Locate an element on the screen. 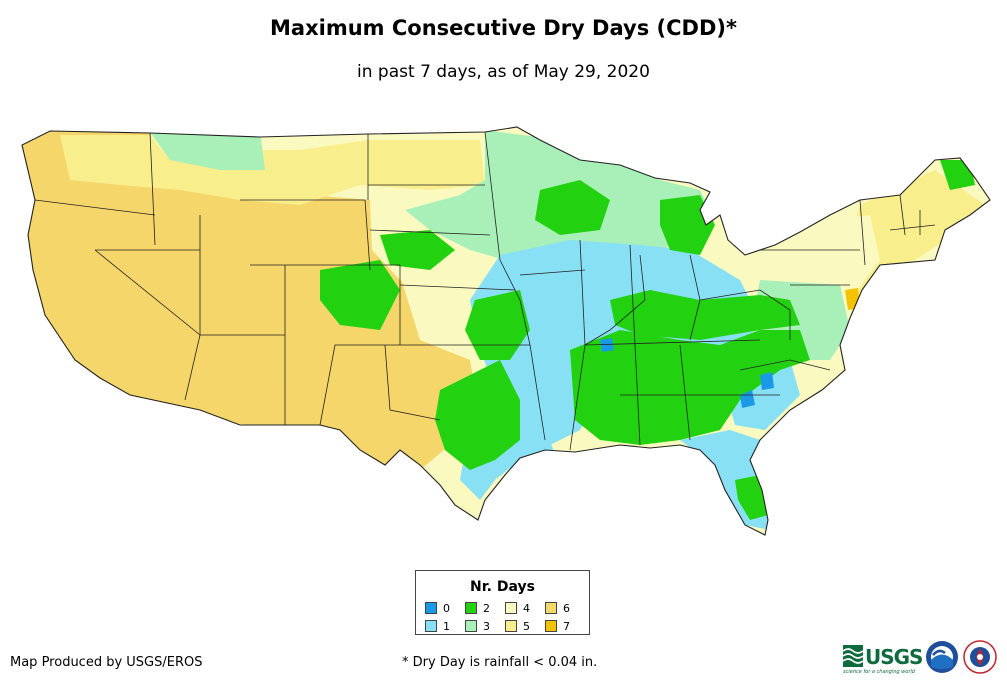 This screenshot has height=691, width=1007. map-title: Maximum Consecutive Dry Days (CDD)* is located at coordinates (503, 28).